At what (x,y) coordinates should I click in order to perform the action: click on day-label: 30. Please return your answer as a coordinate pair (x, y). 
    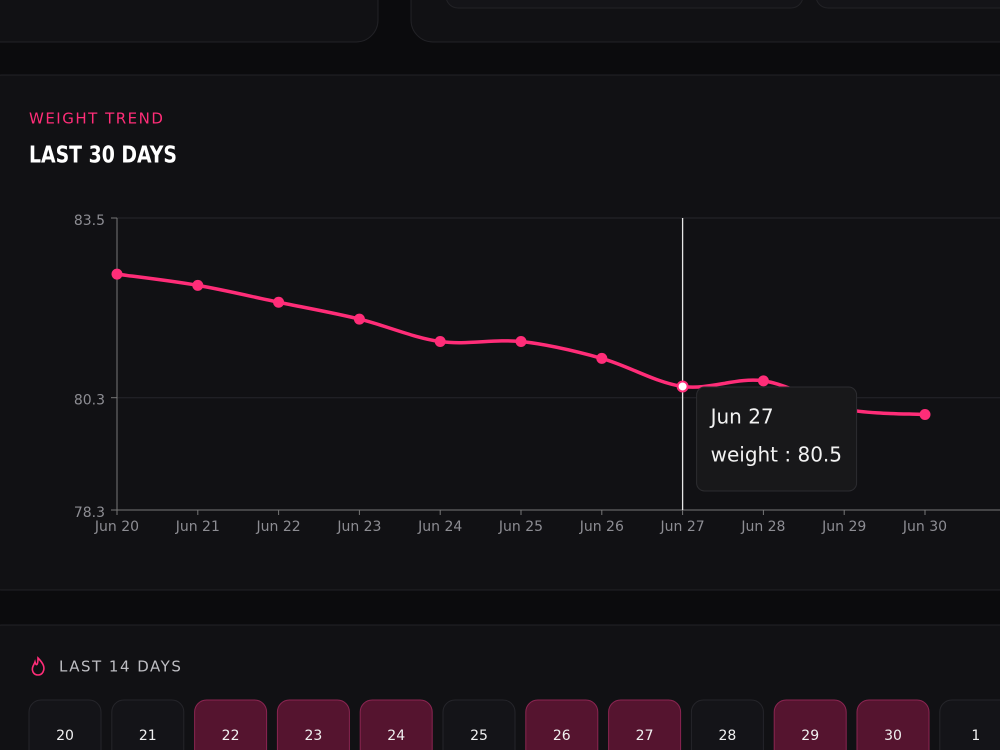
    Looking at the image, I should click on (893, 736).